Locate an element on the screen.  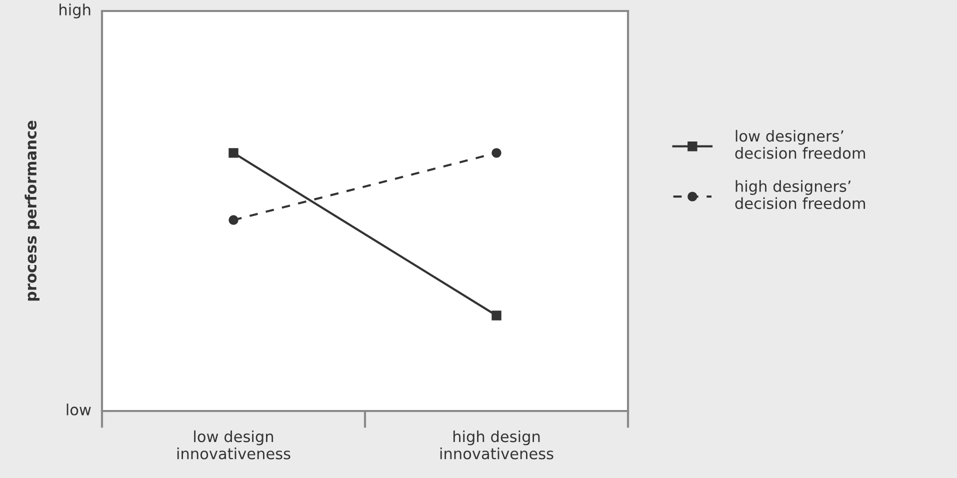
text: low is located at coordinates (78, 410).